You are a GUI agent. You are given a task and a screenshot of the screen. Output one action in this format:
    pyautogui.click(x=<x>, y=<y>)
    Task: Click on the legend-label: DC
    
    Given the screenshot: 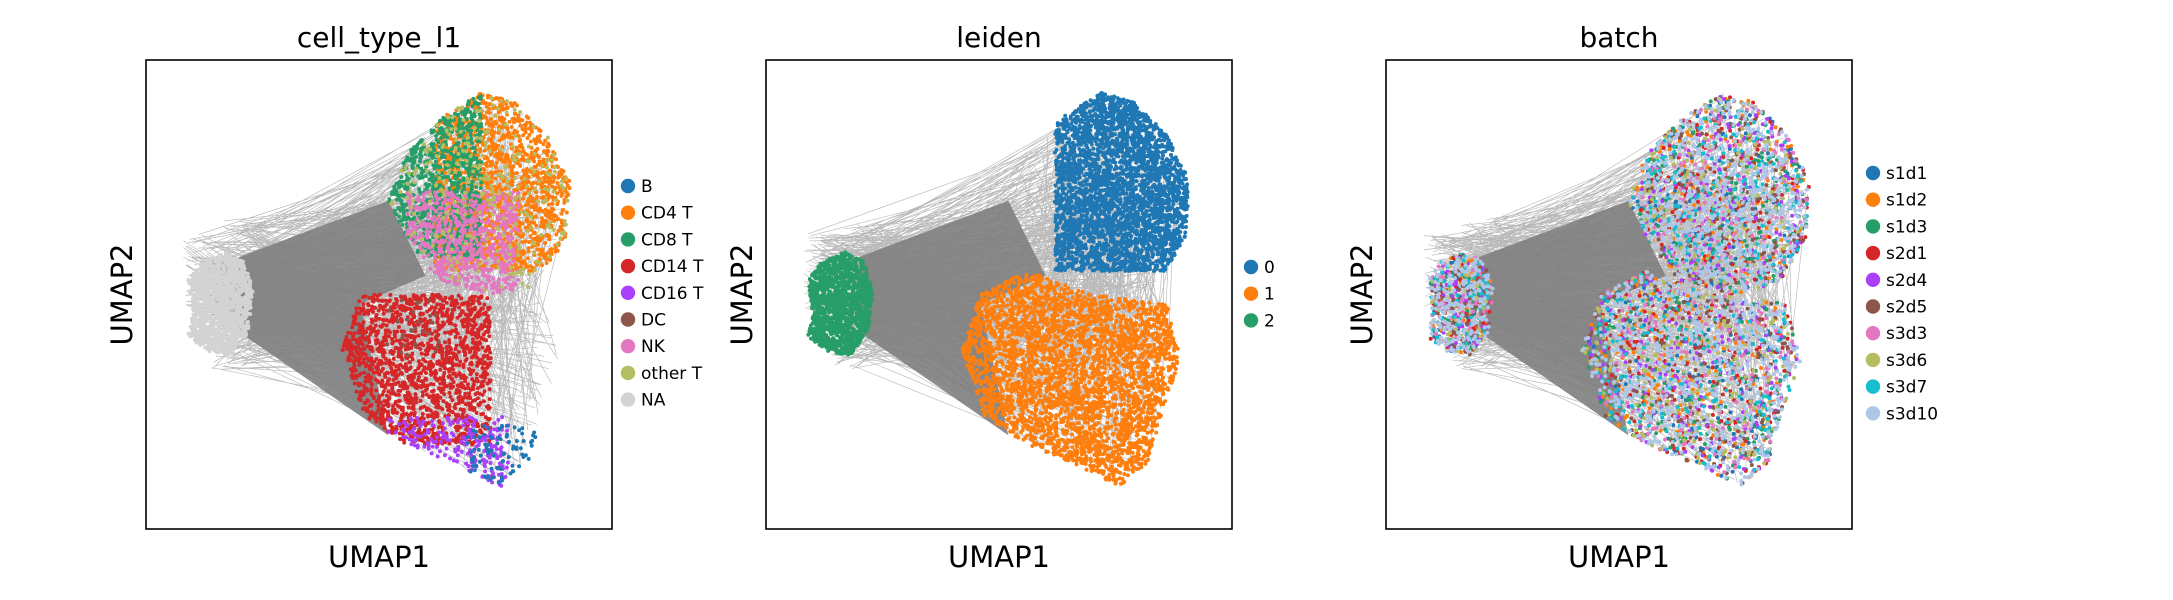 What is the action you would take?
    pyautogui.click(x=653, y=321)
    